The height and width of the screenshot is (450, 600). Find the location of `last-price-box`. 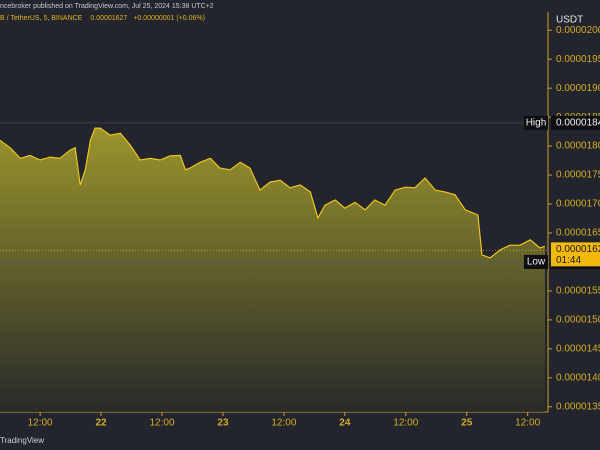

last-price-box is located at coordinates (575, 254).